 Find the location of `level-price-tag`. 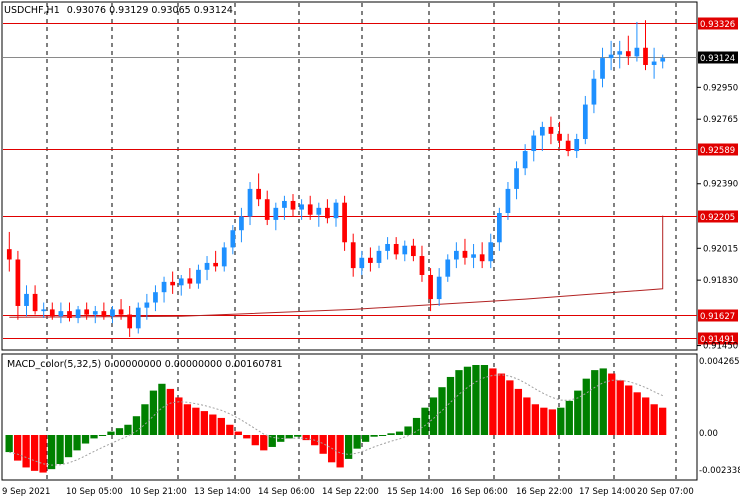

level-price-tag is located at coordinates (718, 315).